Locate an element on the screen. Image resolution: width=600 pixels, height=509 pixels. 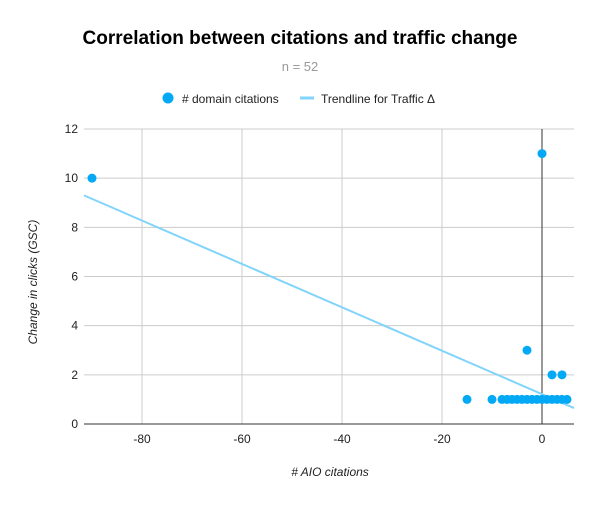
y-tick-label: 0 is located at coordinates (74, 424).